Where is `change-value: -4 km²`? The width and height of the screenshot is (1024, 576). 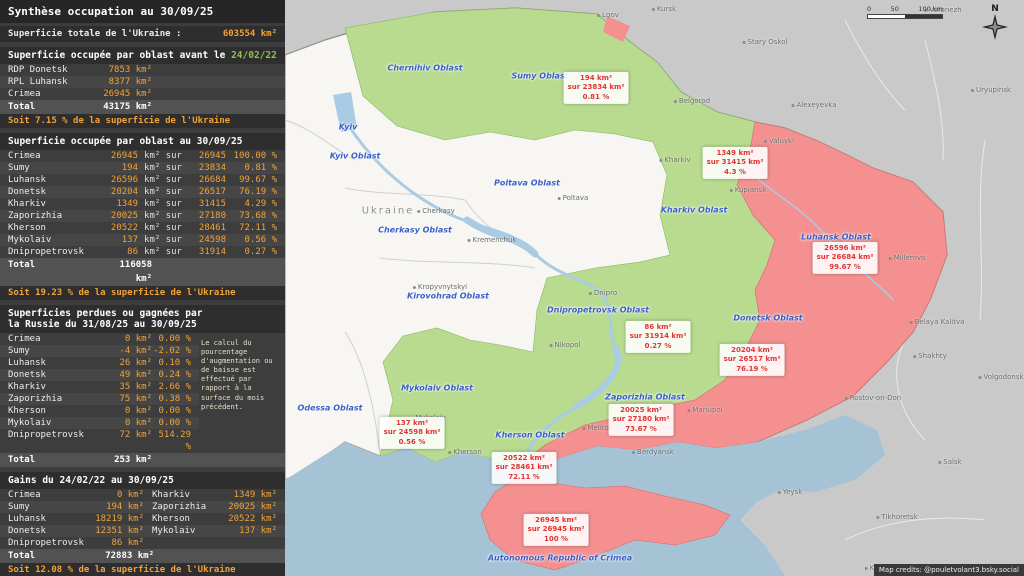
change-value: -4 km² is located at coordinates (135, 351).